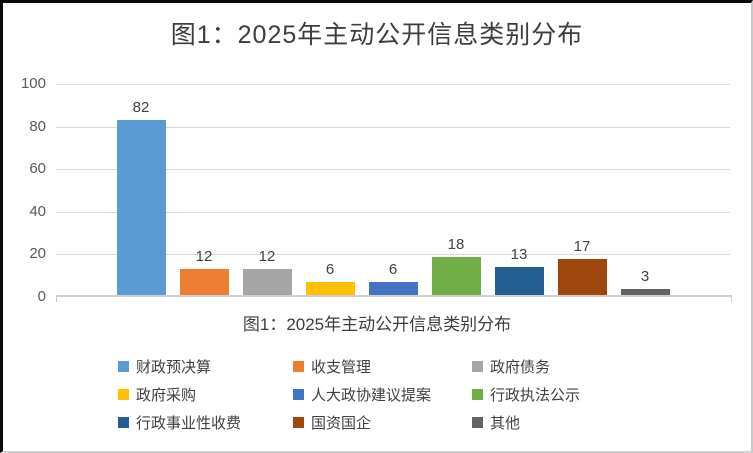  I want to click on bar-人大政协建议提案, so click(393, 288).